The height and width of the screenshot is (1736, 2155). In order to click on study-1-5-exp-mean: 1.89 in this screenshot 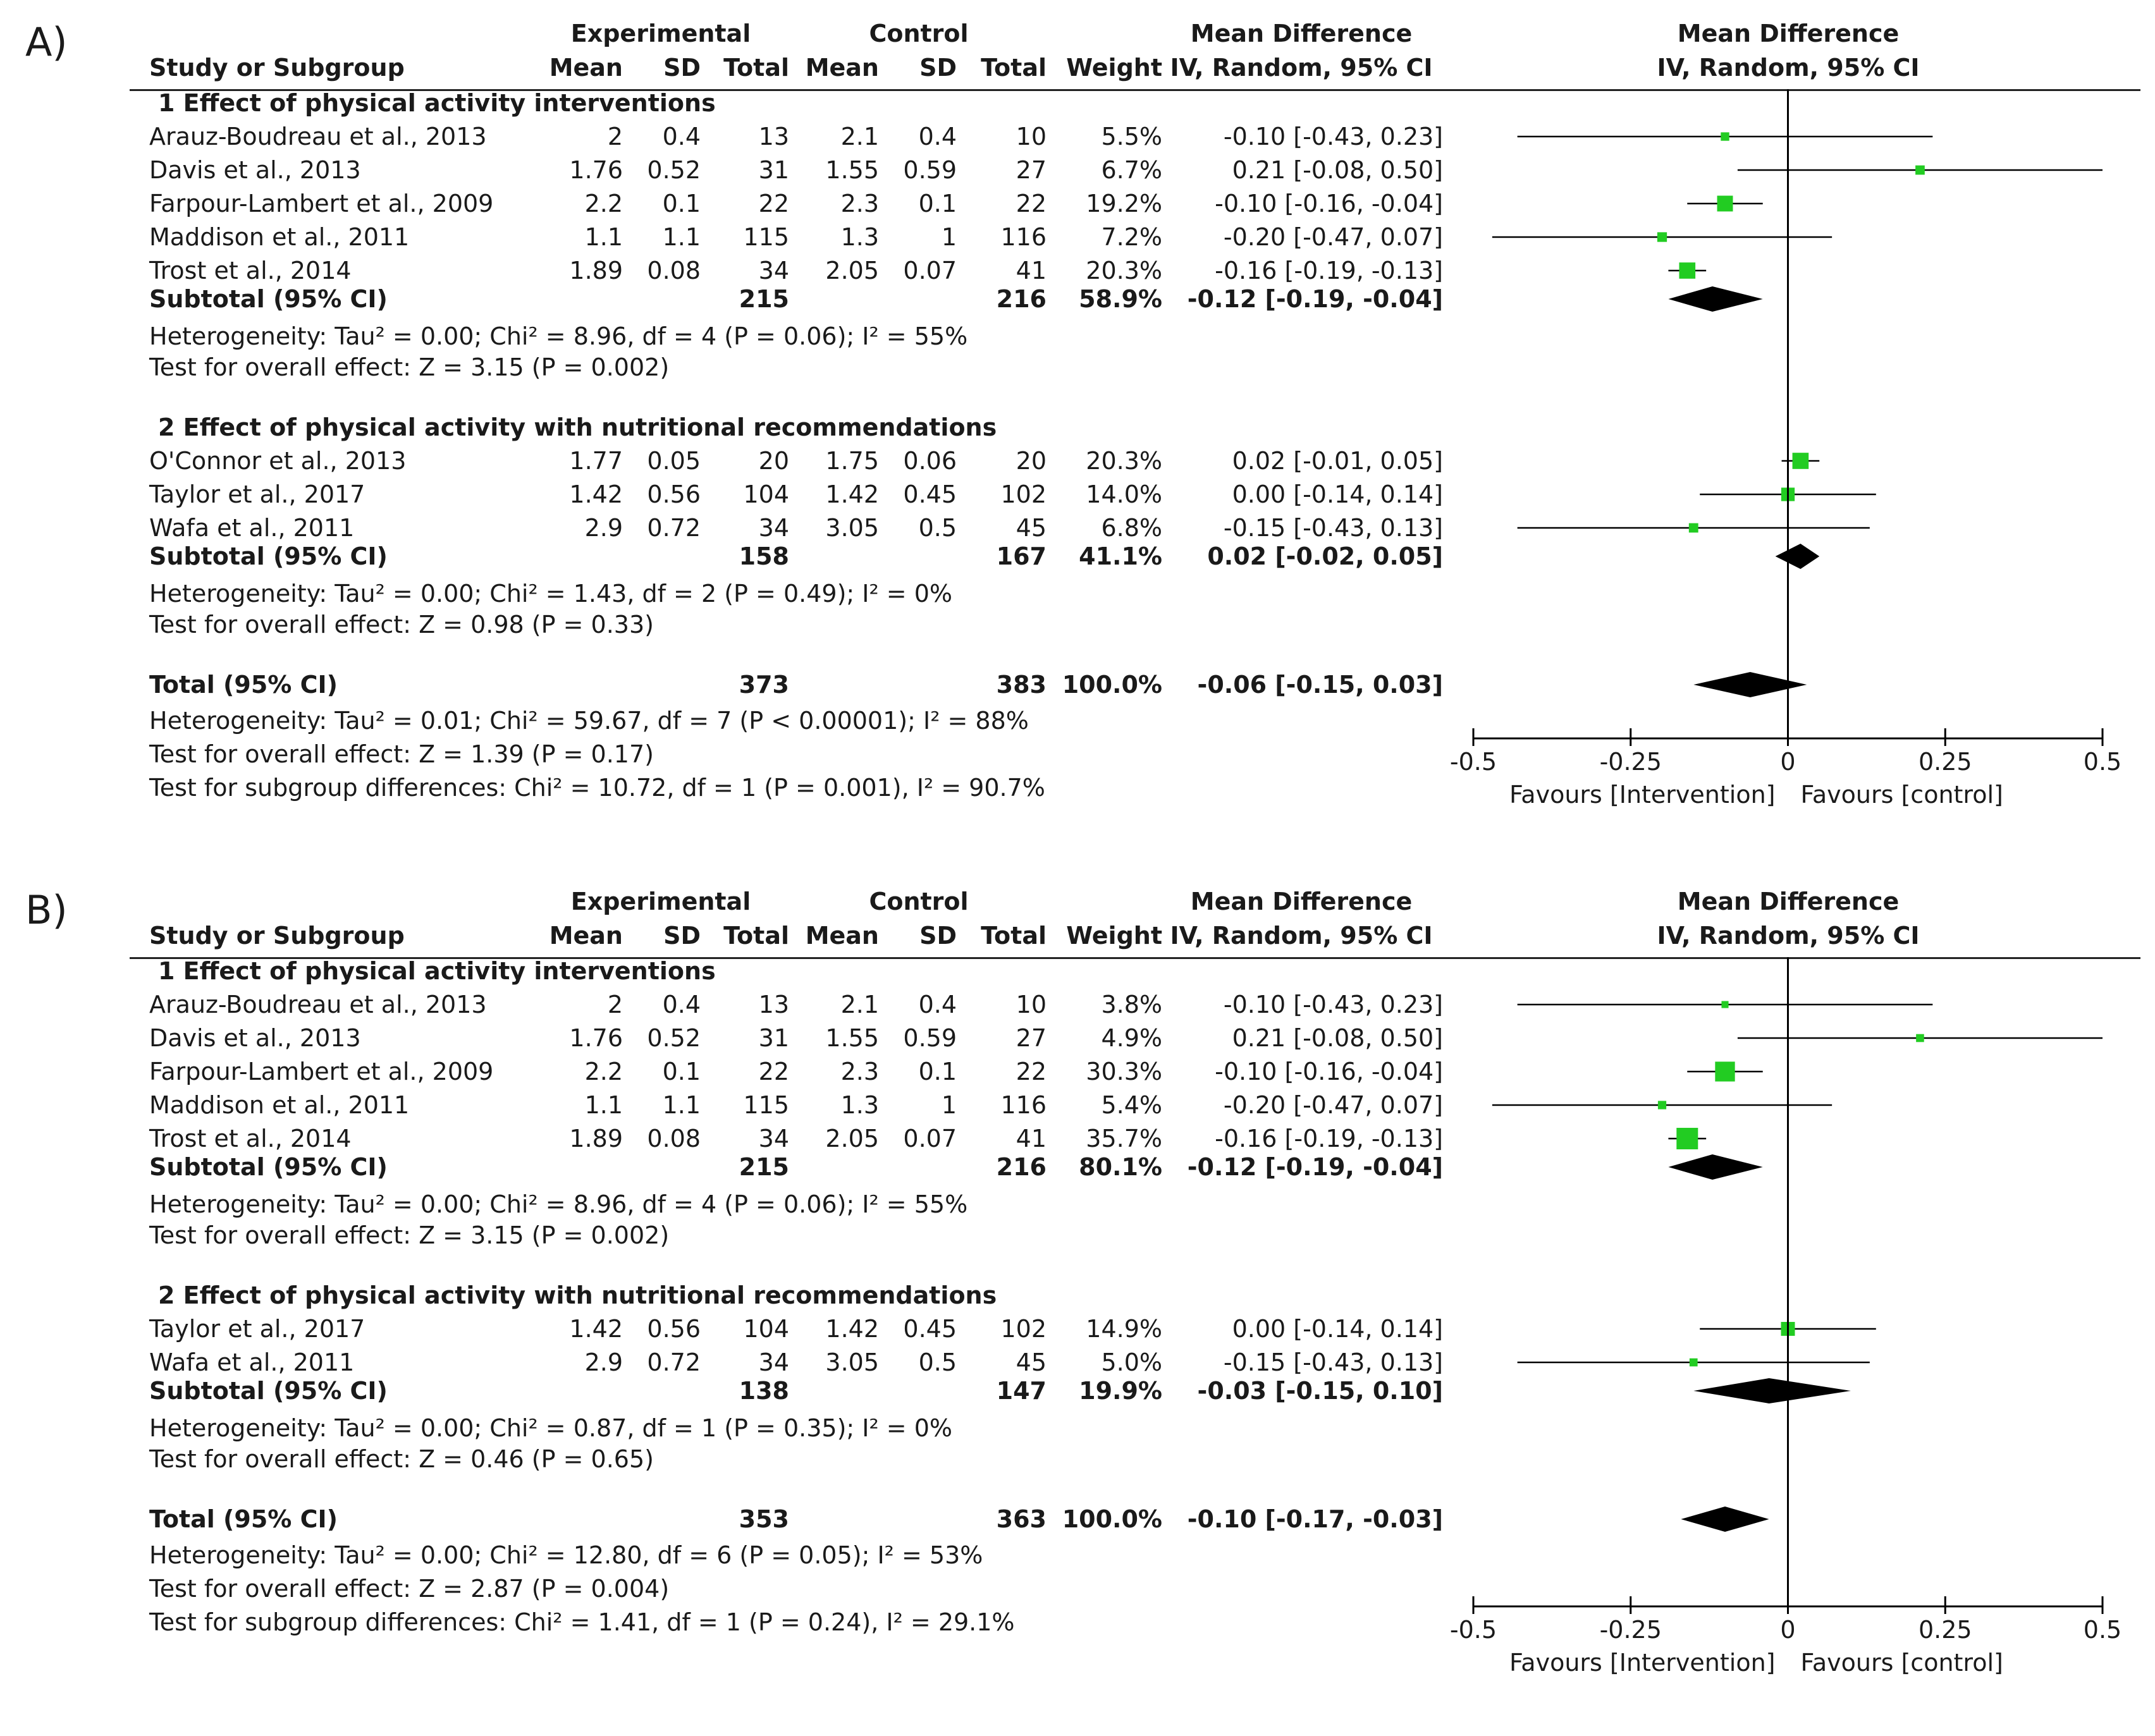, I will do `click(596, 270)`.